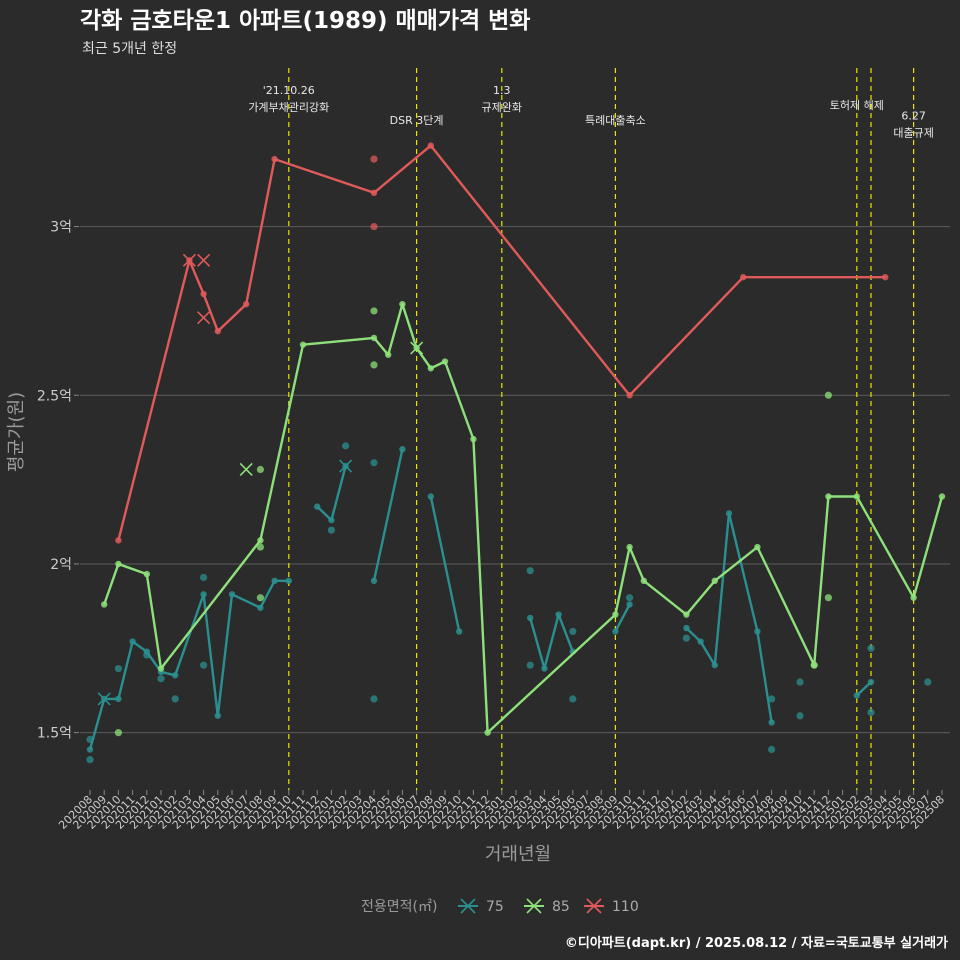 The width and height of the screenshot is (960, 960). Describe the element at coordinates (495, 907) in the screenshot. I see `legend-label-75: 75` at that location.